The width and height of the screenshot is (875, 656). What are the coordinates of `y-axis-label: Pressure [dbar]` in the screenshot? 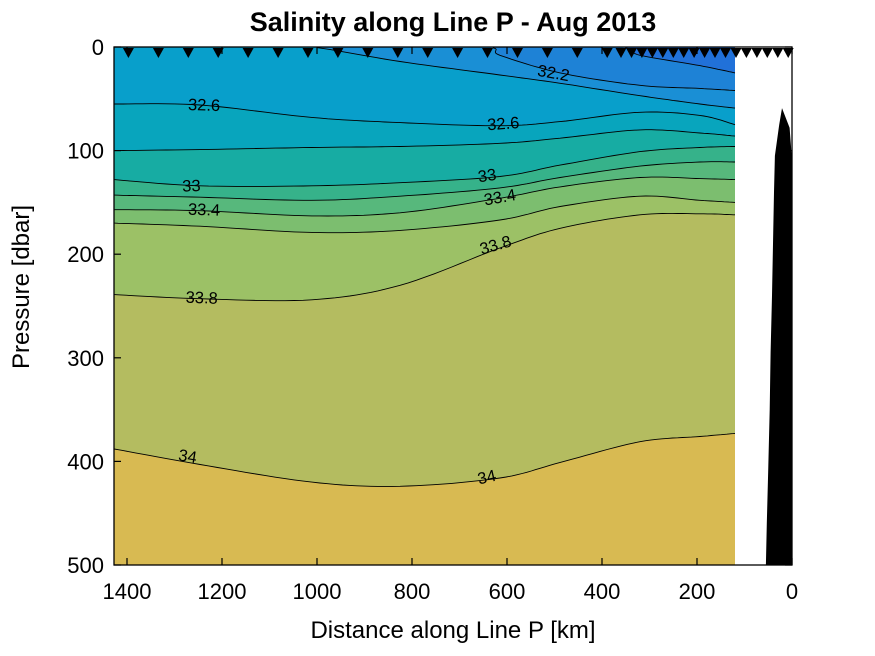 It's located at (21, 287).